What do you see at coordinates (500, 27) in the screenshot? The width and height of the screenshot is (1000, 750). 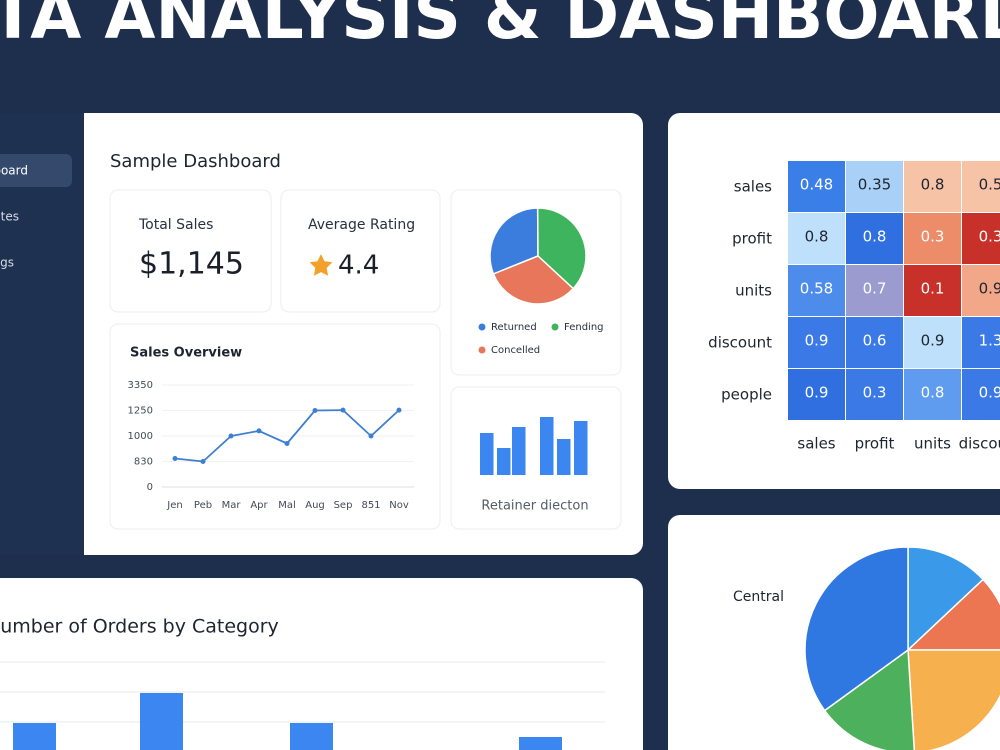 I see `page-title: DATA ANALYSIS & DASHBOARD` at bounding box center [500, 27].